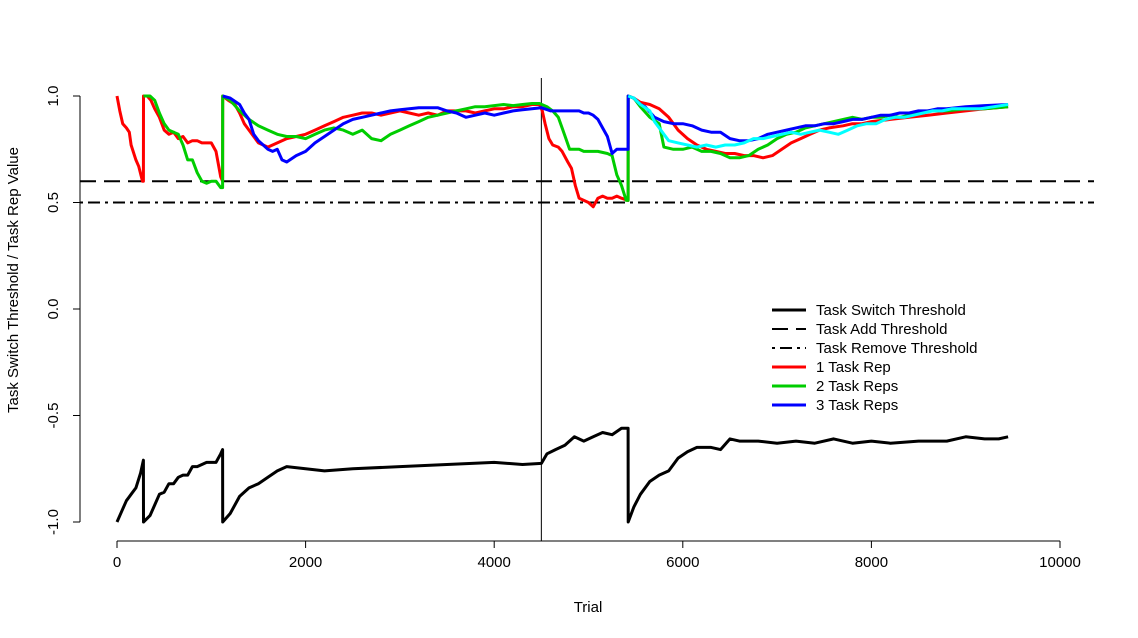  I want to click on y-tick-label: 1.0, so click(53, 96).